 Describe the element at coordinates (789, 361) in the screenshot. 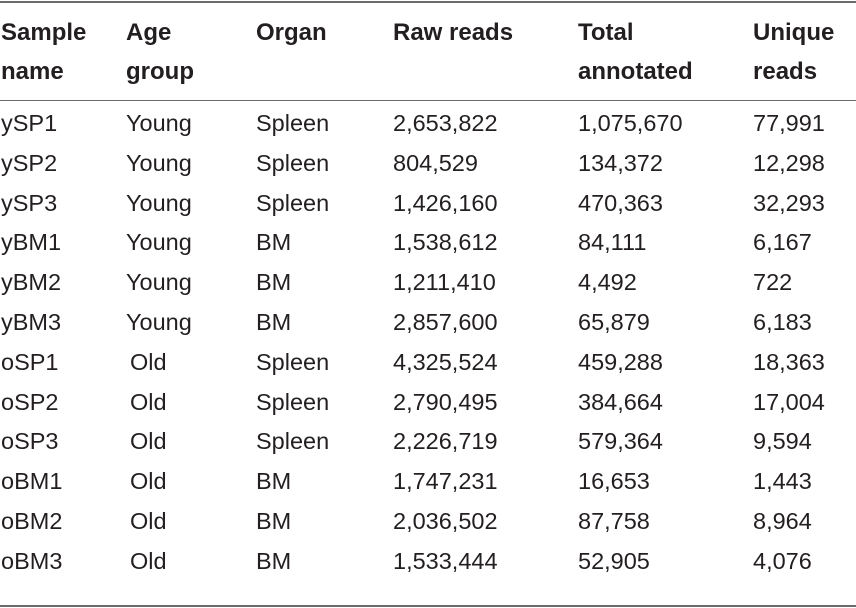

I see `cell-unique-reads: 18,363` at that location.